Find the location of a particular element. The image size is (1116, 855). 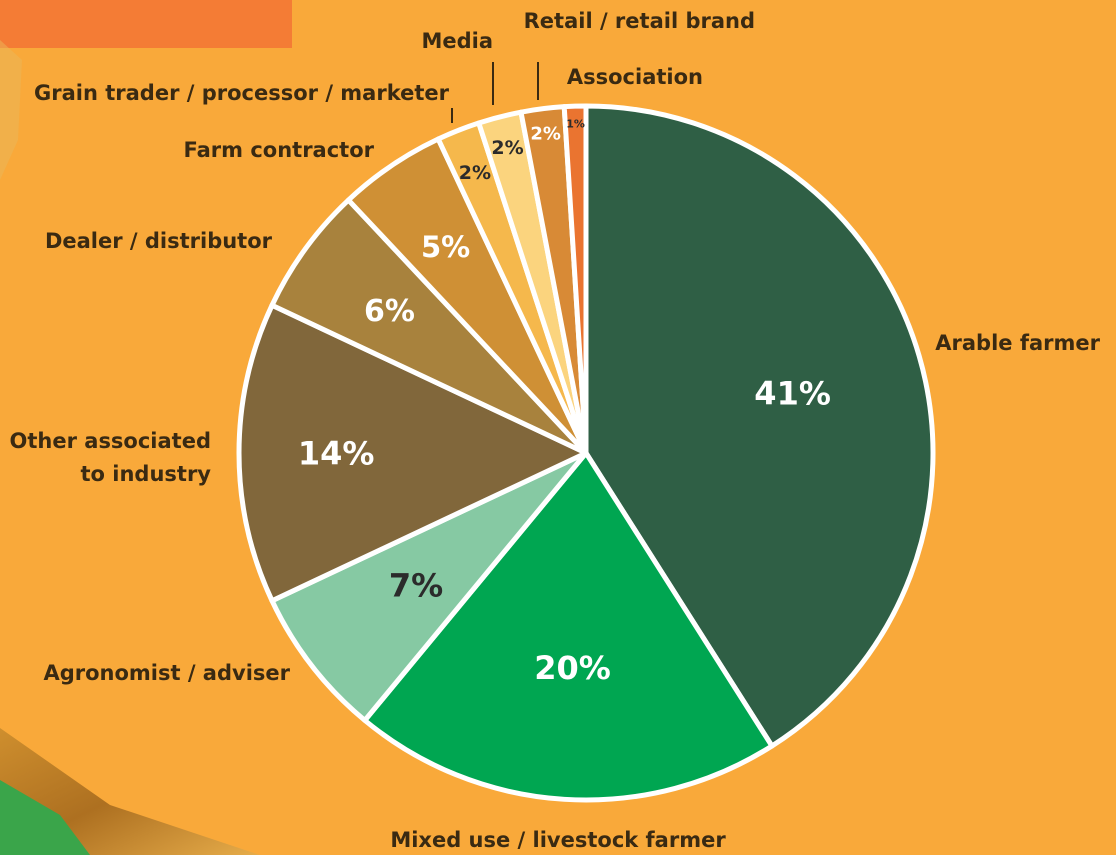

top-banner is located at coordinates (146, 24).